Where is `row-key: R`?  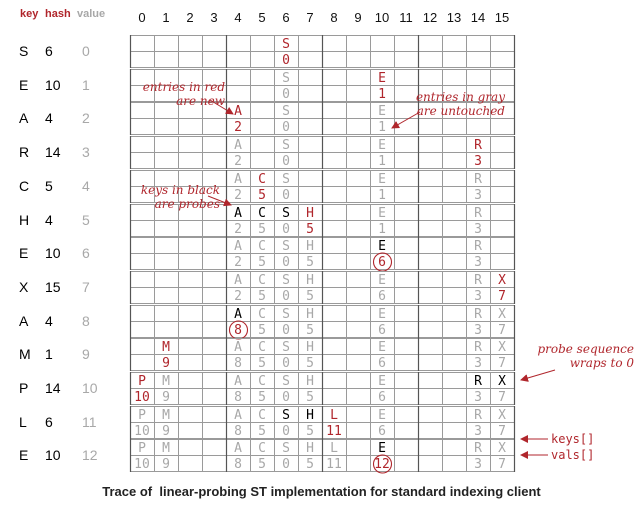
row-key: R is located at coordinates (24, 152).